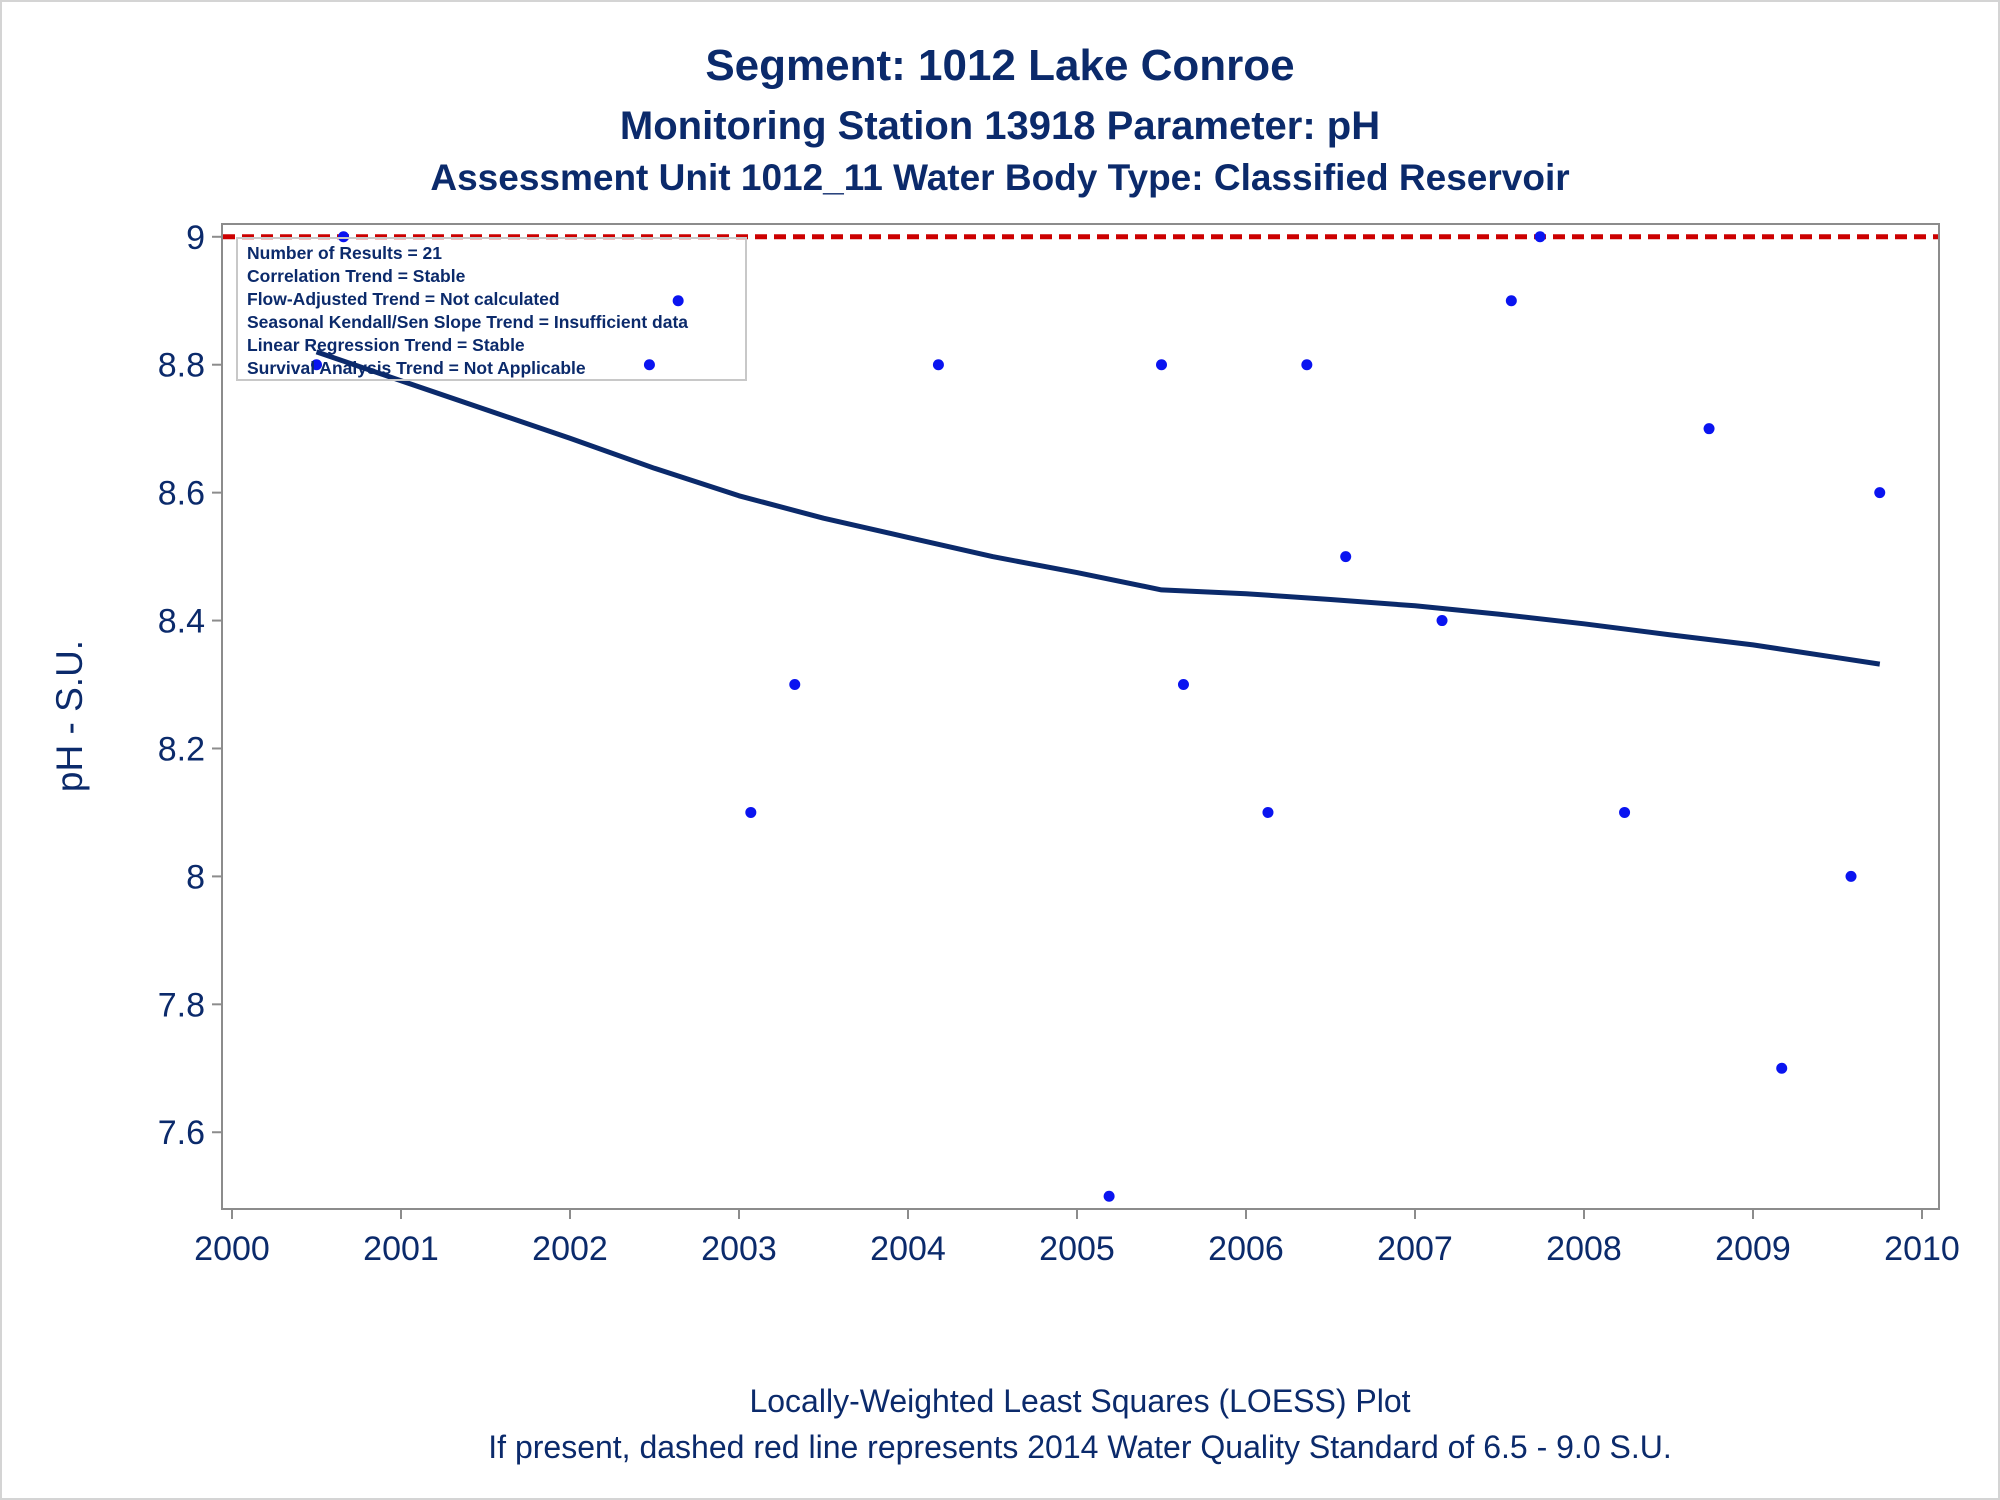  I want to click on y-tick-label: 8.4, so click(181, 622).